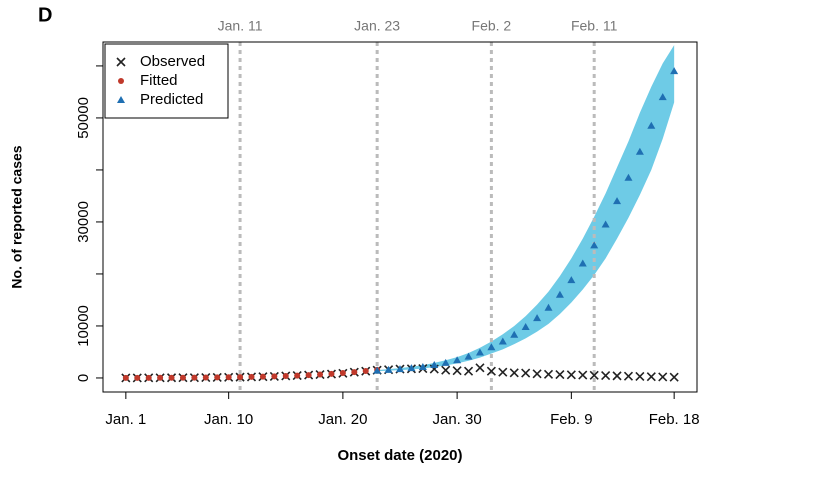 The width and height of the screenshot is (840, 496). What do you see at coordinates (457, 419) in the screenshot?
I see `x-tick-label: Jan. 30` at bounding box center [457, 419].